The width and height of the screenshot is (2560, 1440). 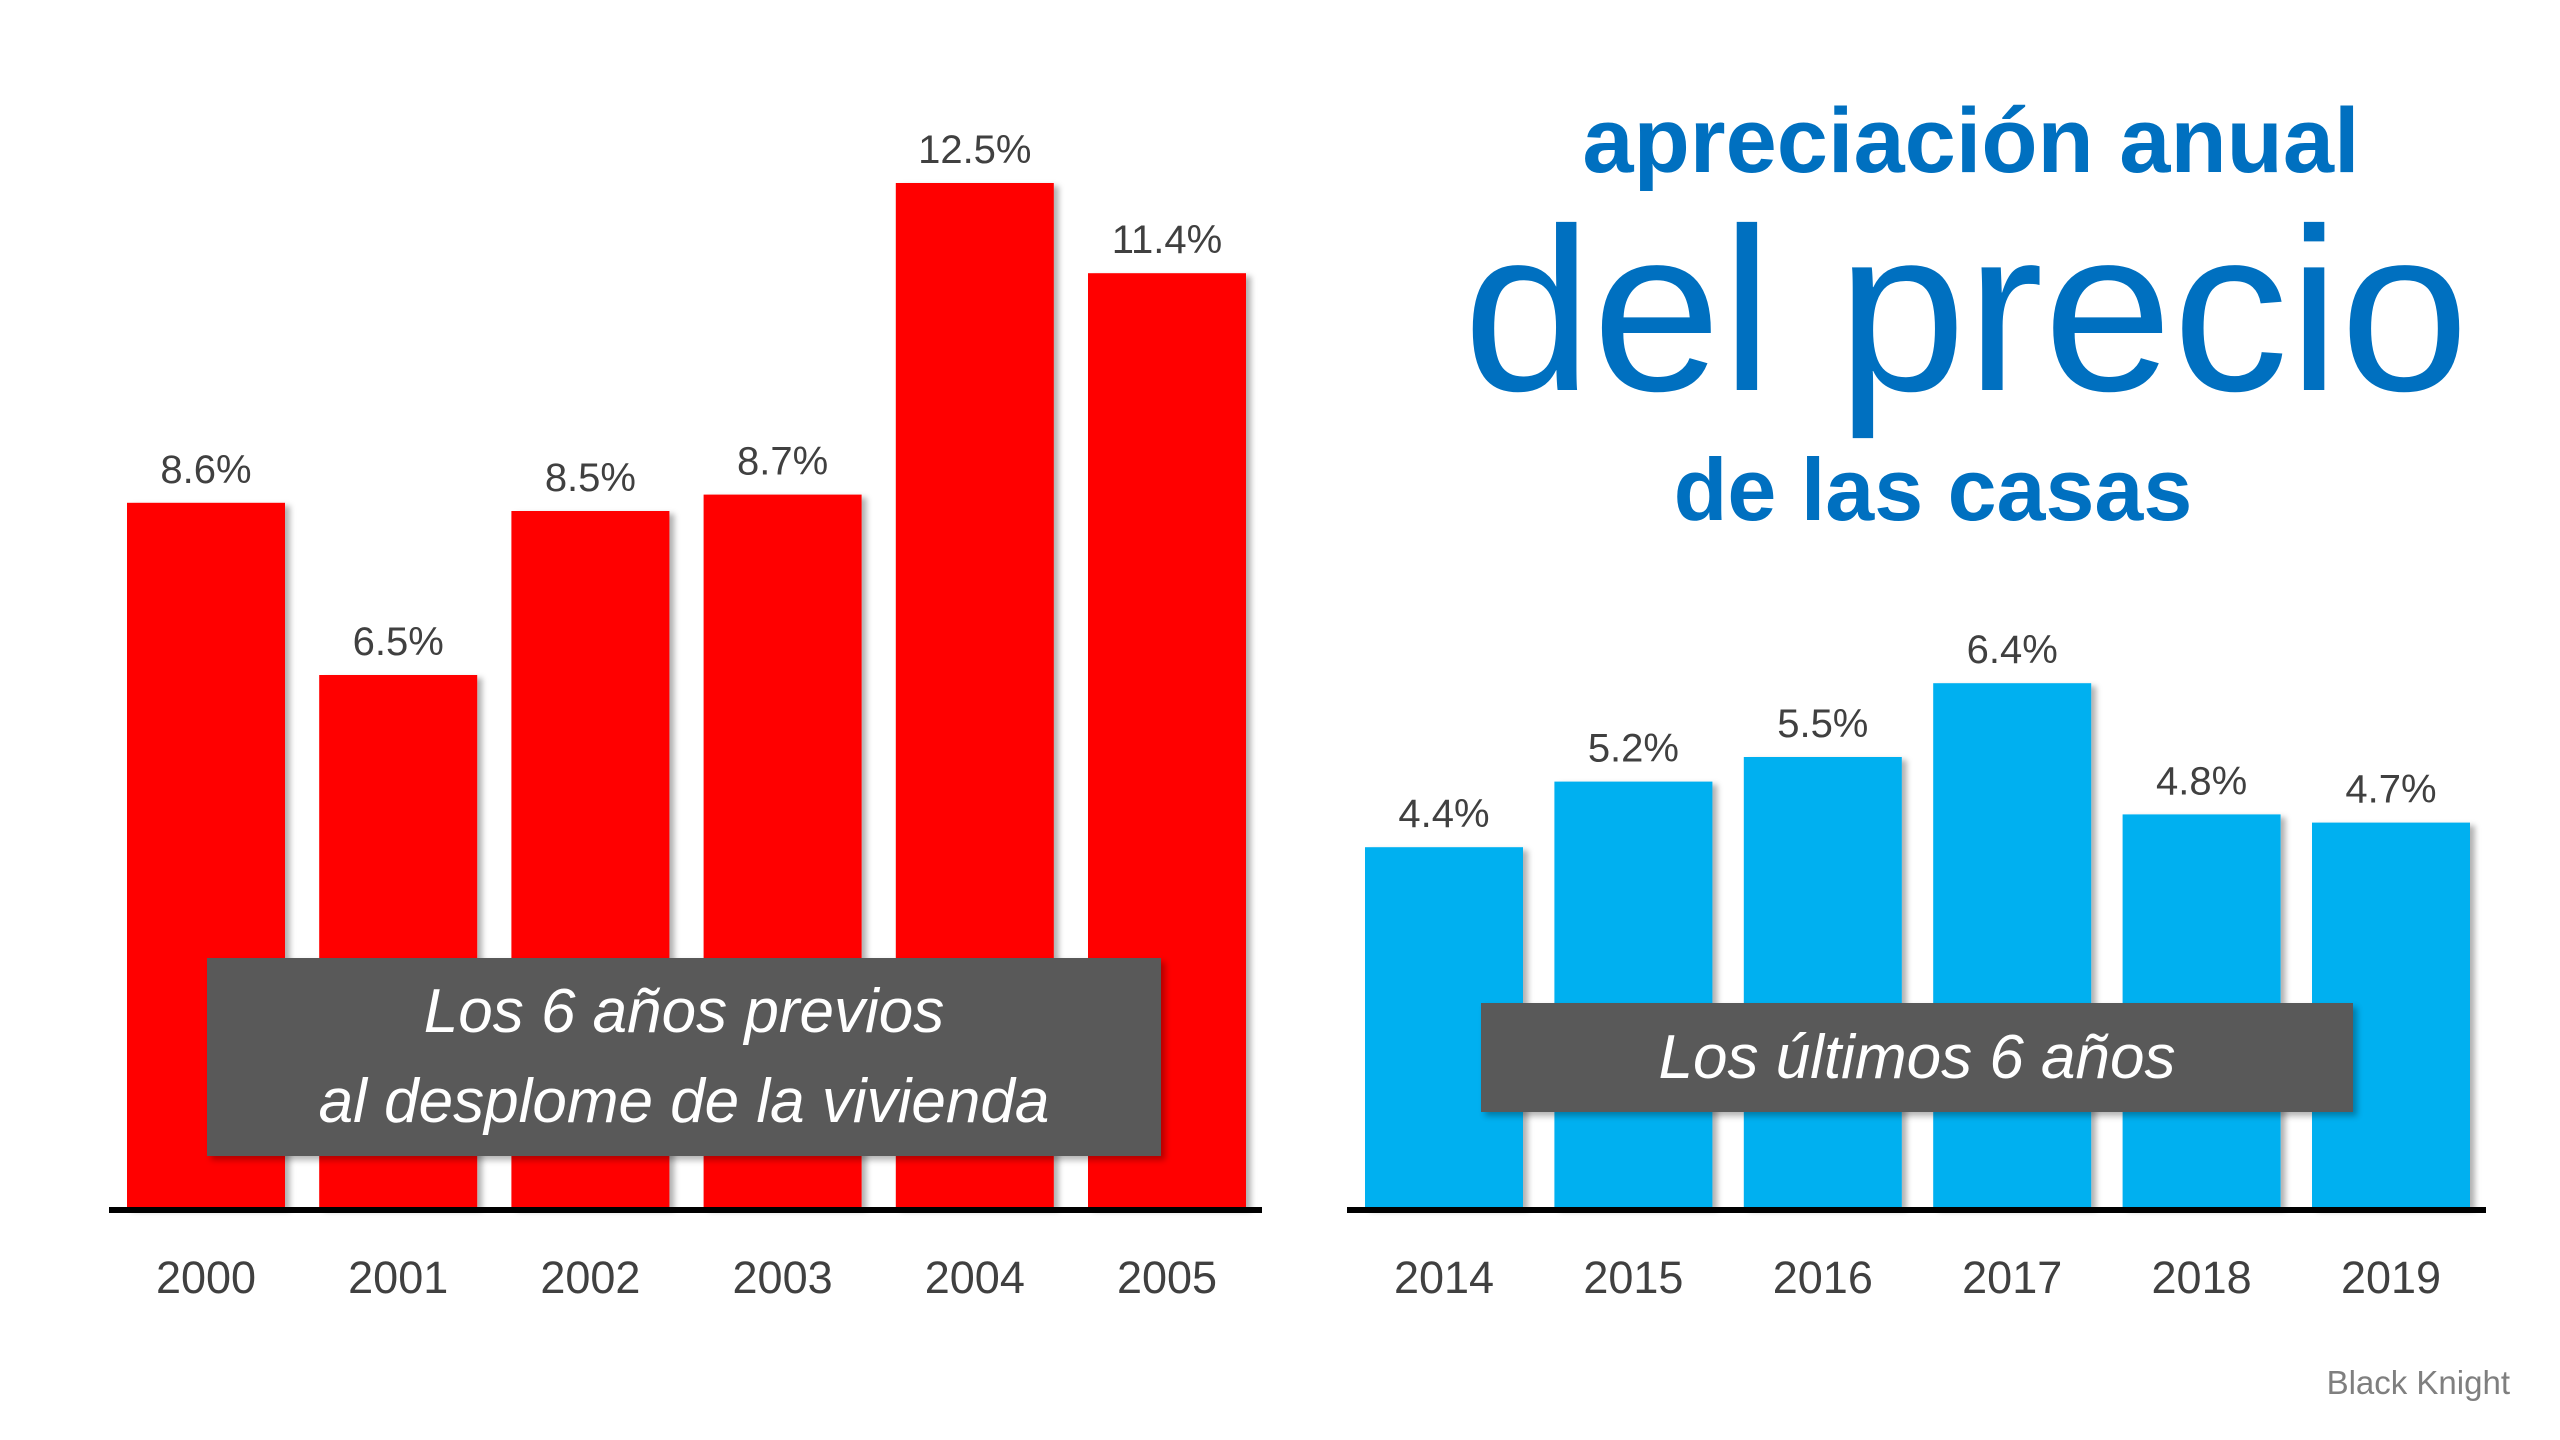 I want to click on title-line-2: del precio, so click(x=1966, y=310).